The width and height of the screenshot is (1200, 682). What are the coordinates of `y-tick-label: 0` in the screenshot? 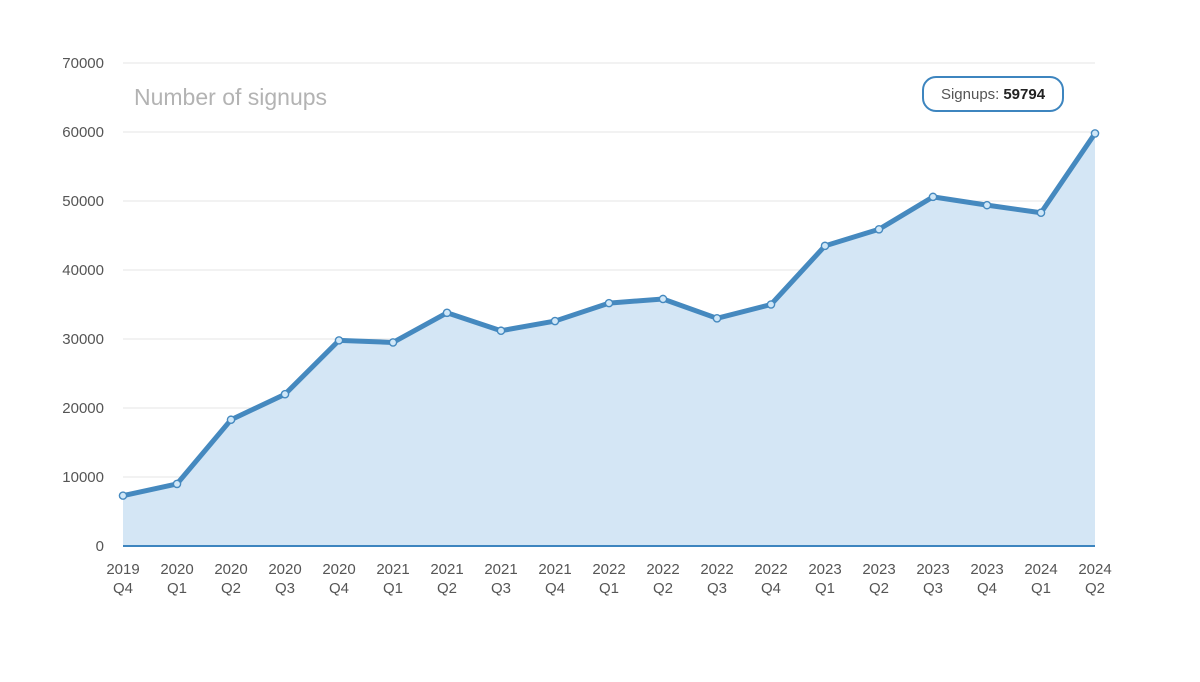 It's located at (100, 546).